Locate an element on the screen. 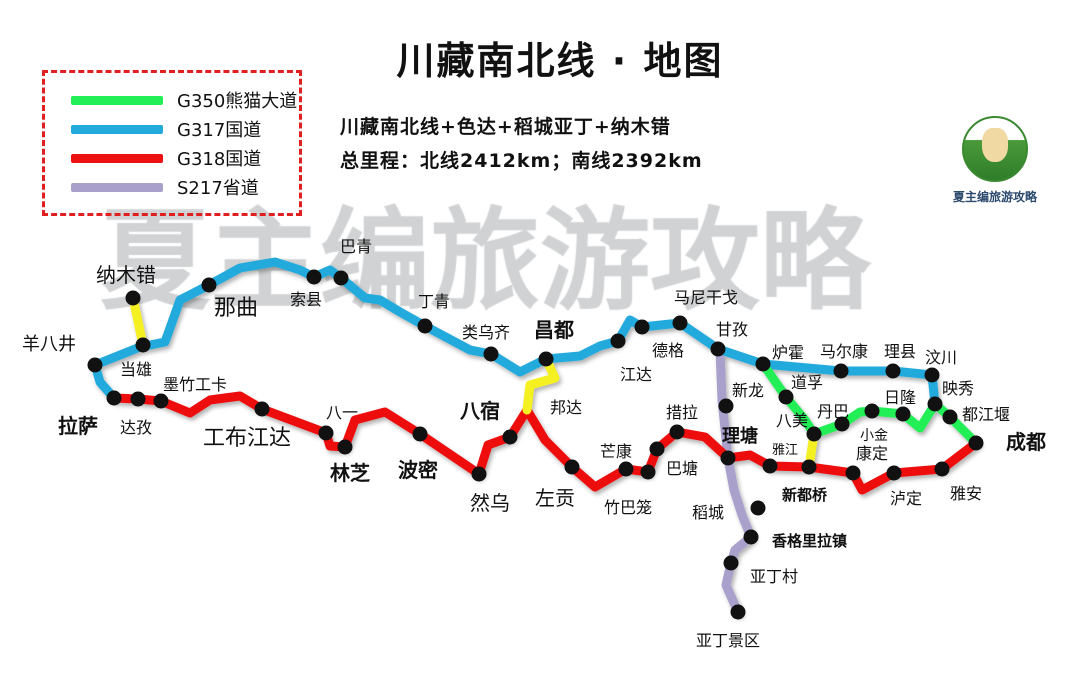  place-label: 然乌 is located at coordinates (490, 503).